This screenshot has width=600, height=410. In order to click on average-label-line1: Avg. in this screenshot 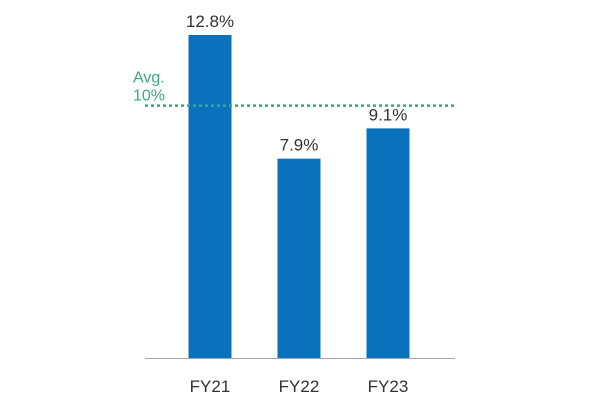, I will do `click(149, 78)`.